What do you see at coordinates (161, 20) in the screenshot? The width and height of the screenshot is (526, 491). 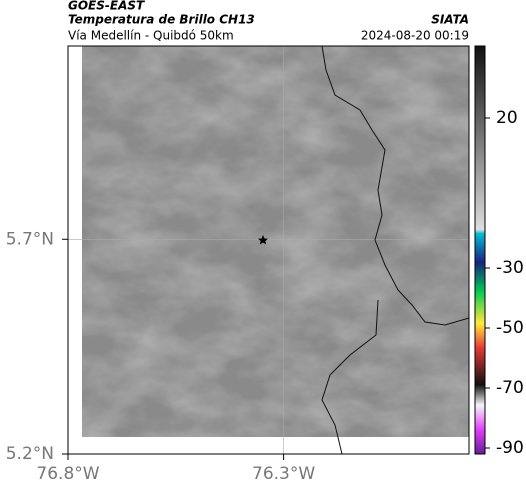 I see `subtitle: Temperatura de Brillo CH13` at bounding box center [161, 20].